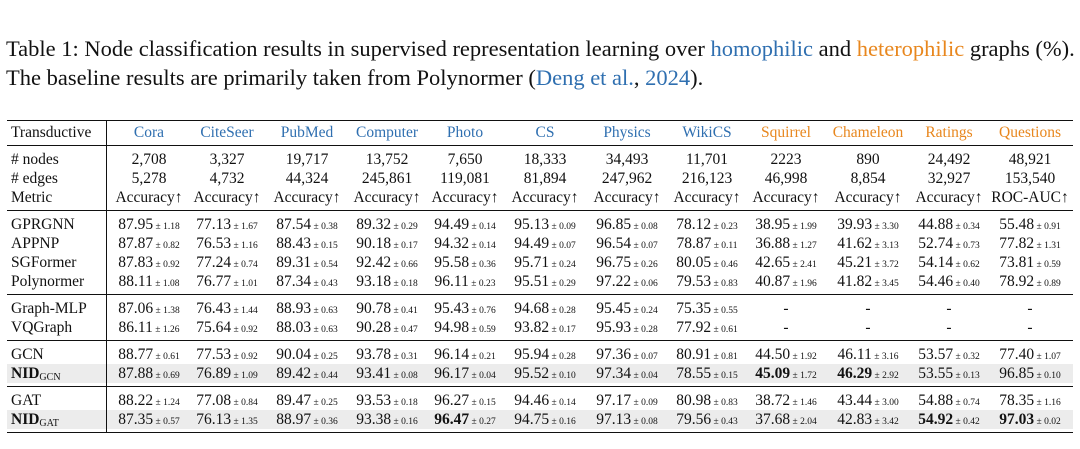 This screenshot has height=449, width=1080. What do you see at coordinates (532, 262) in the screenshot?
I see `result-mean: 95.71` at bounding box center [532, 262].